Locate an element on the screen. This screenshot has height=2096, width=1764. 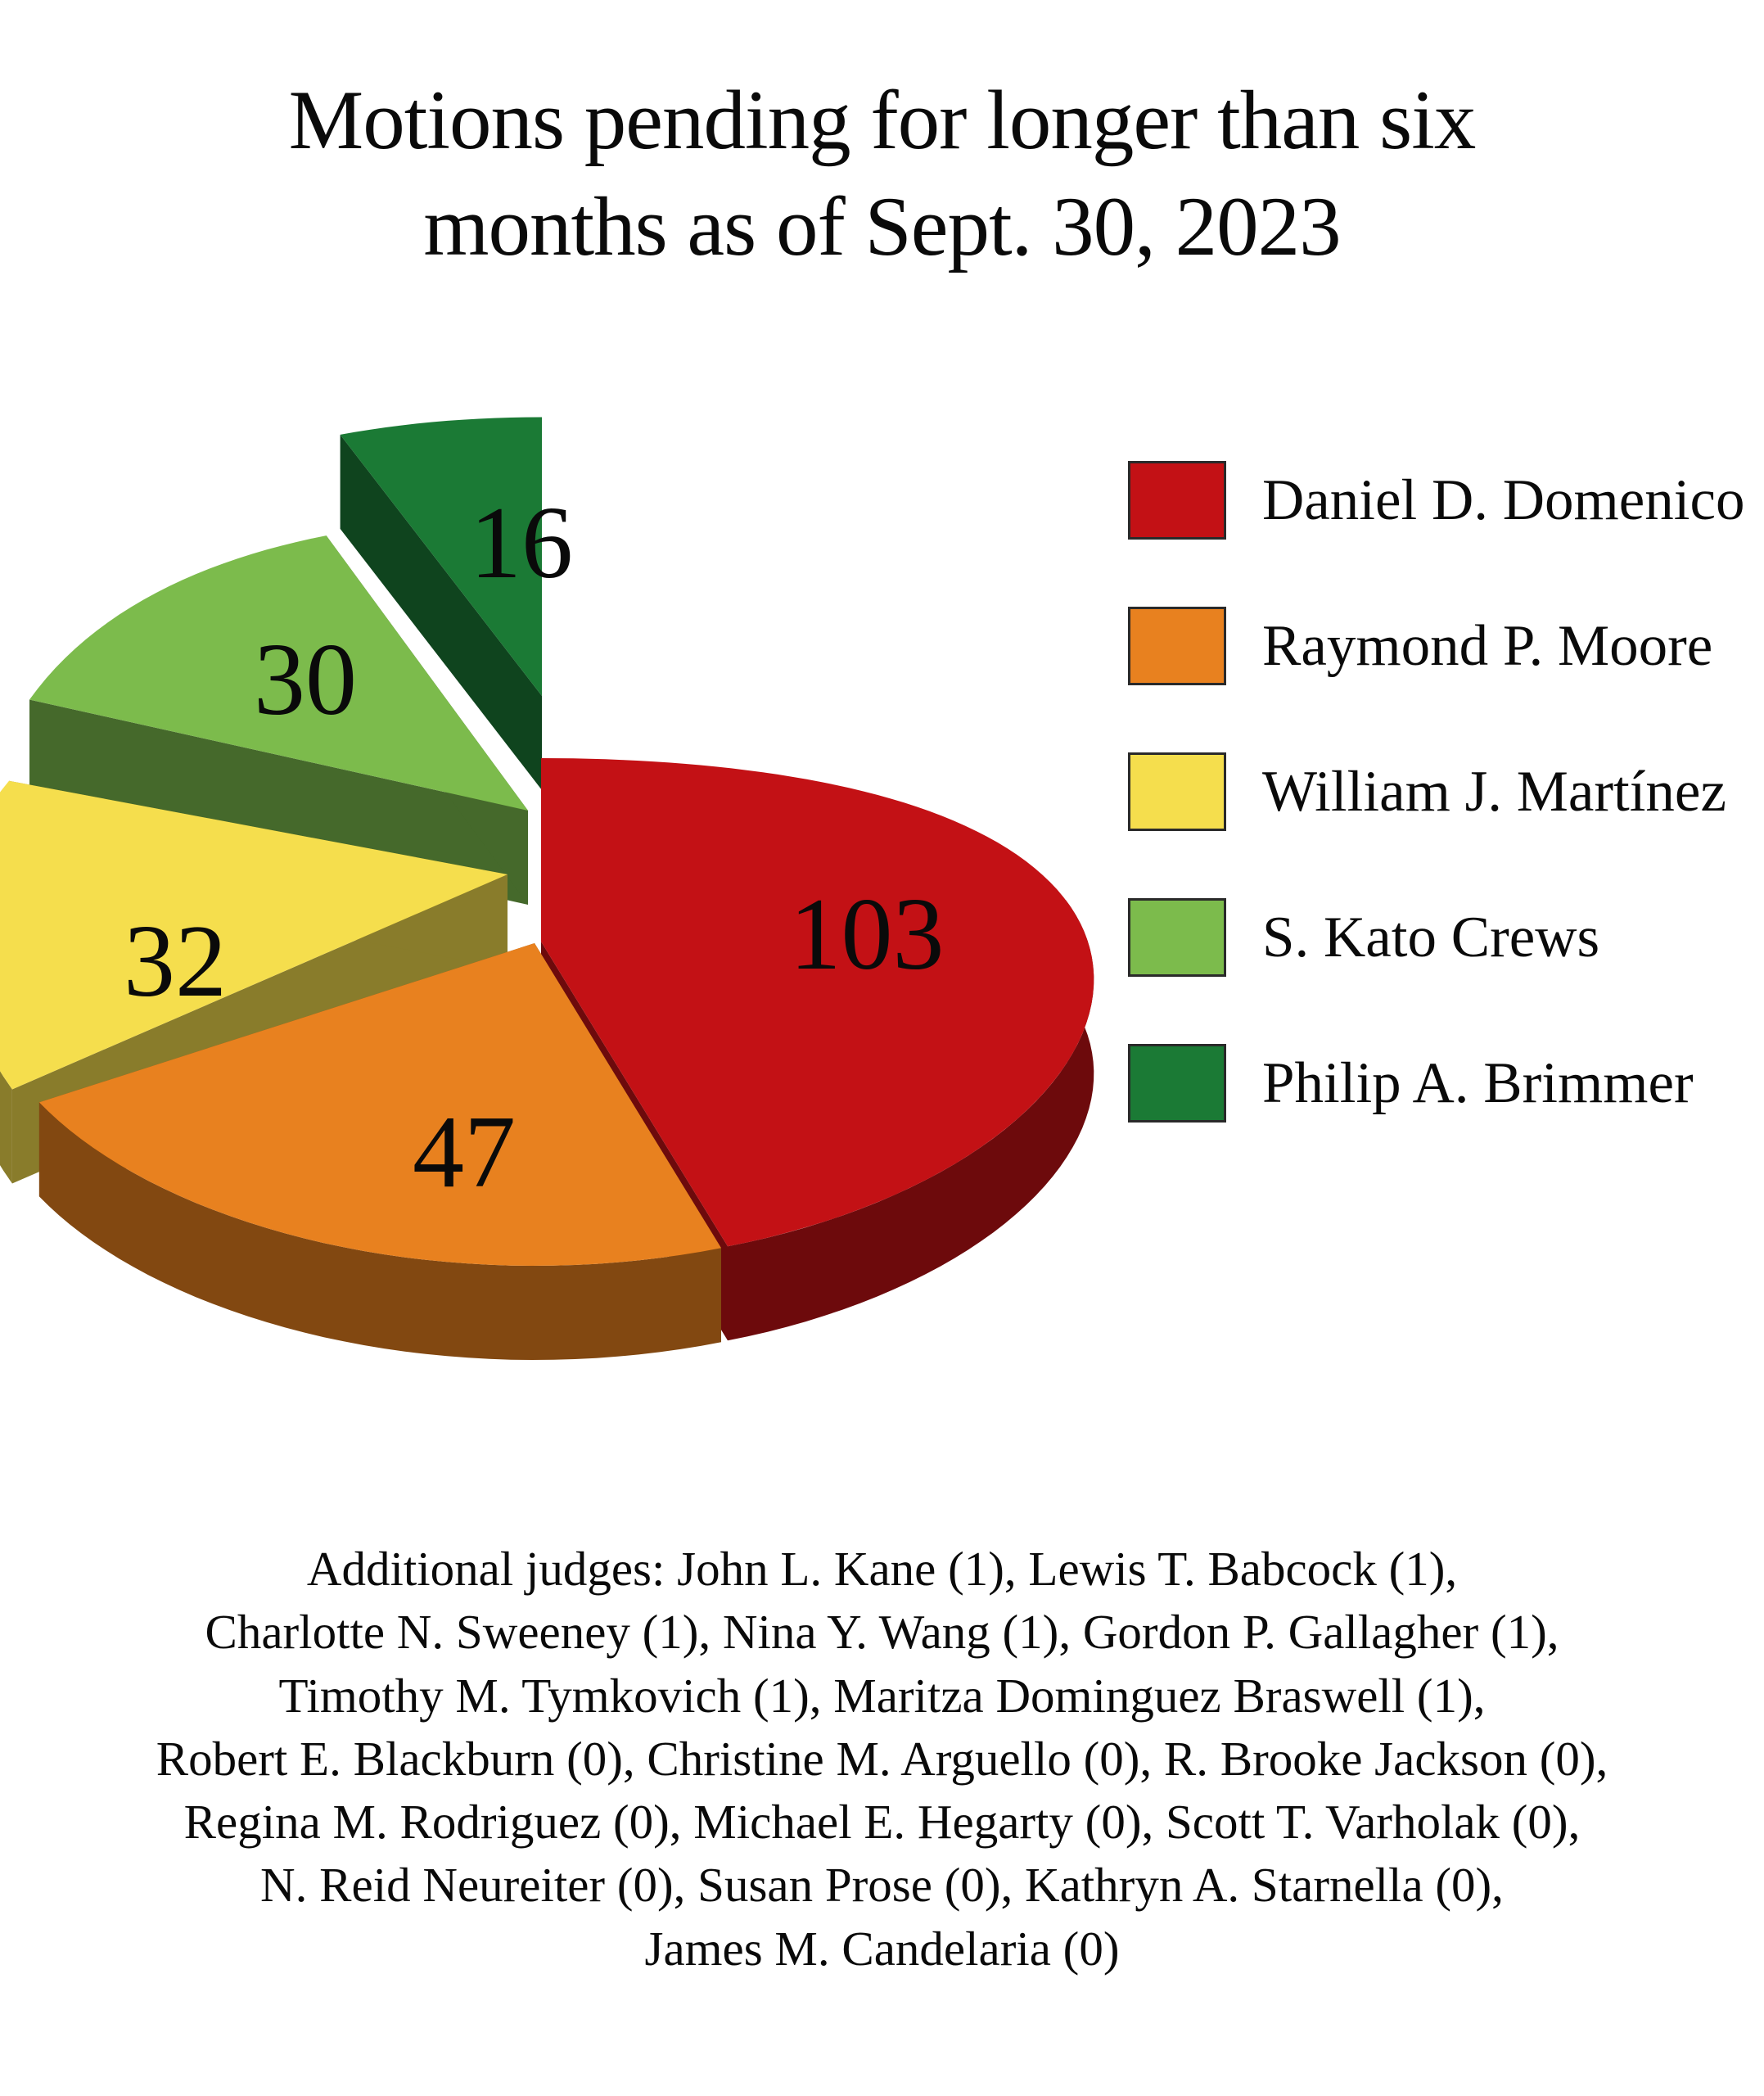
pie-slice-raymond-p-moore is located at coordinates (379, 1104).